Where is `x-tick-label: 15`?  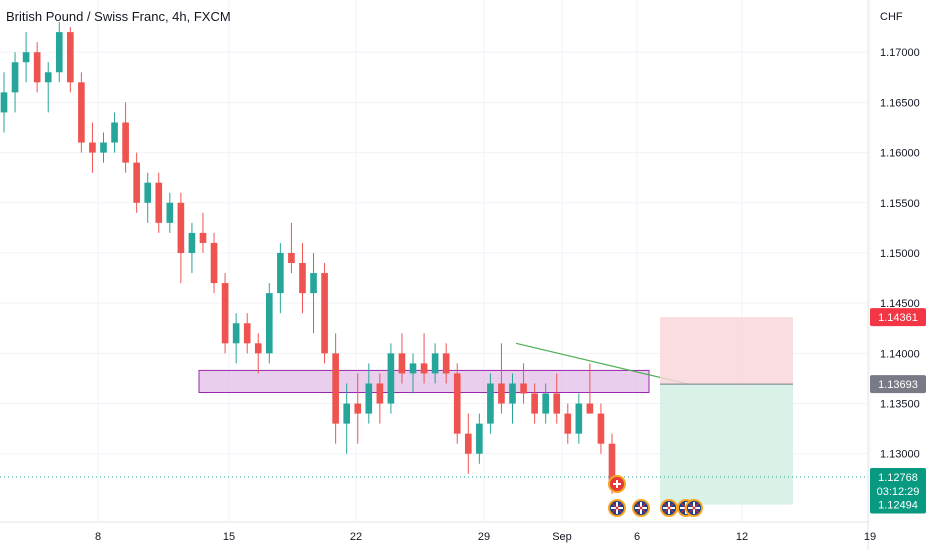 x-tick-label: 15 is located at coordinates (229, 537).